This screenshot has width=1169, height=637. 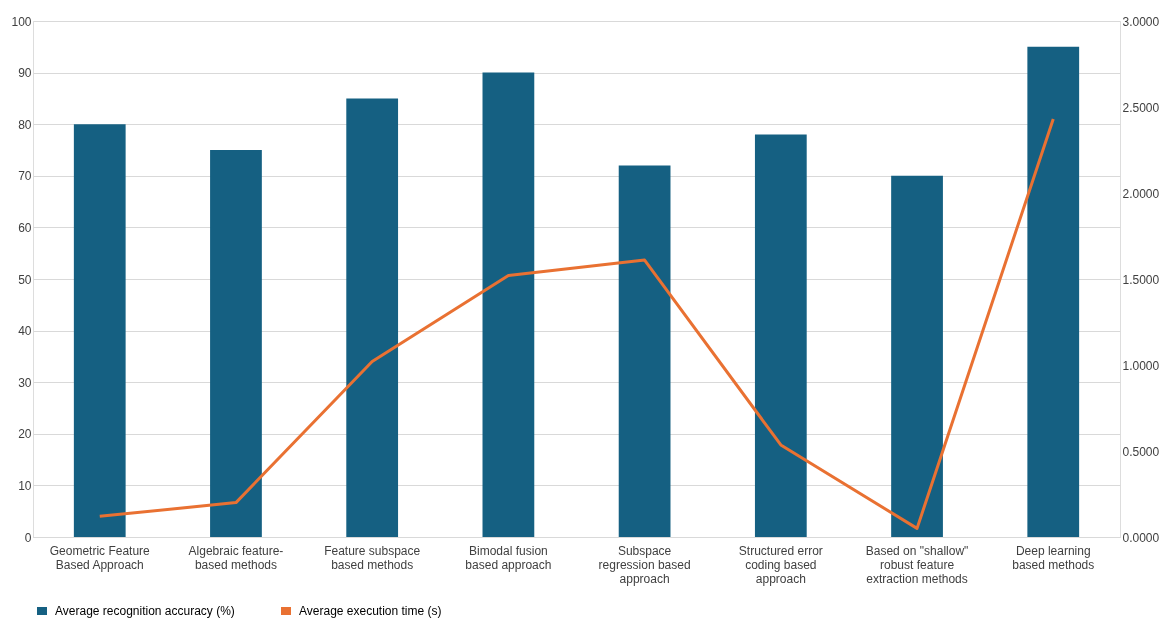 I want to click on y-tick-label: 30, so click(x=25, y=382).